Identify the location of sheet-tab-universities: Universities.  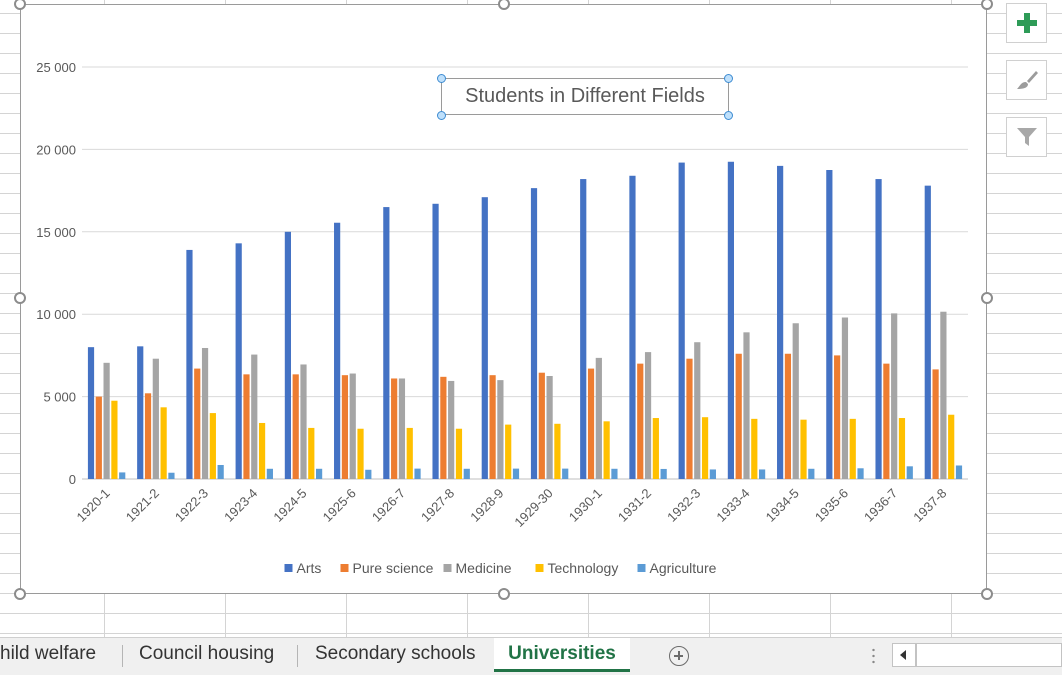
(562, 655).